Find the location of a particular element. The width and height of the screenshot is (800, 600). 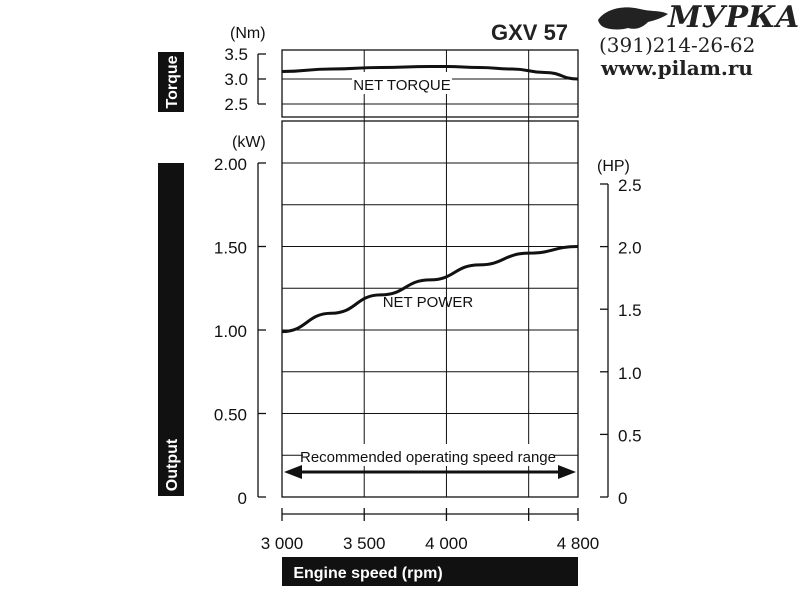

net-power-line is located at coordinates (430, 289).